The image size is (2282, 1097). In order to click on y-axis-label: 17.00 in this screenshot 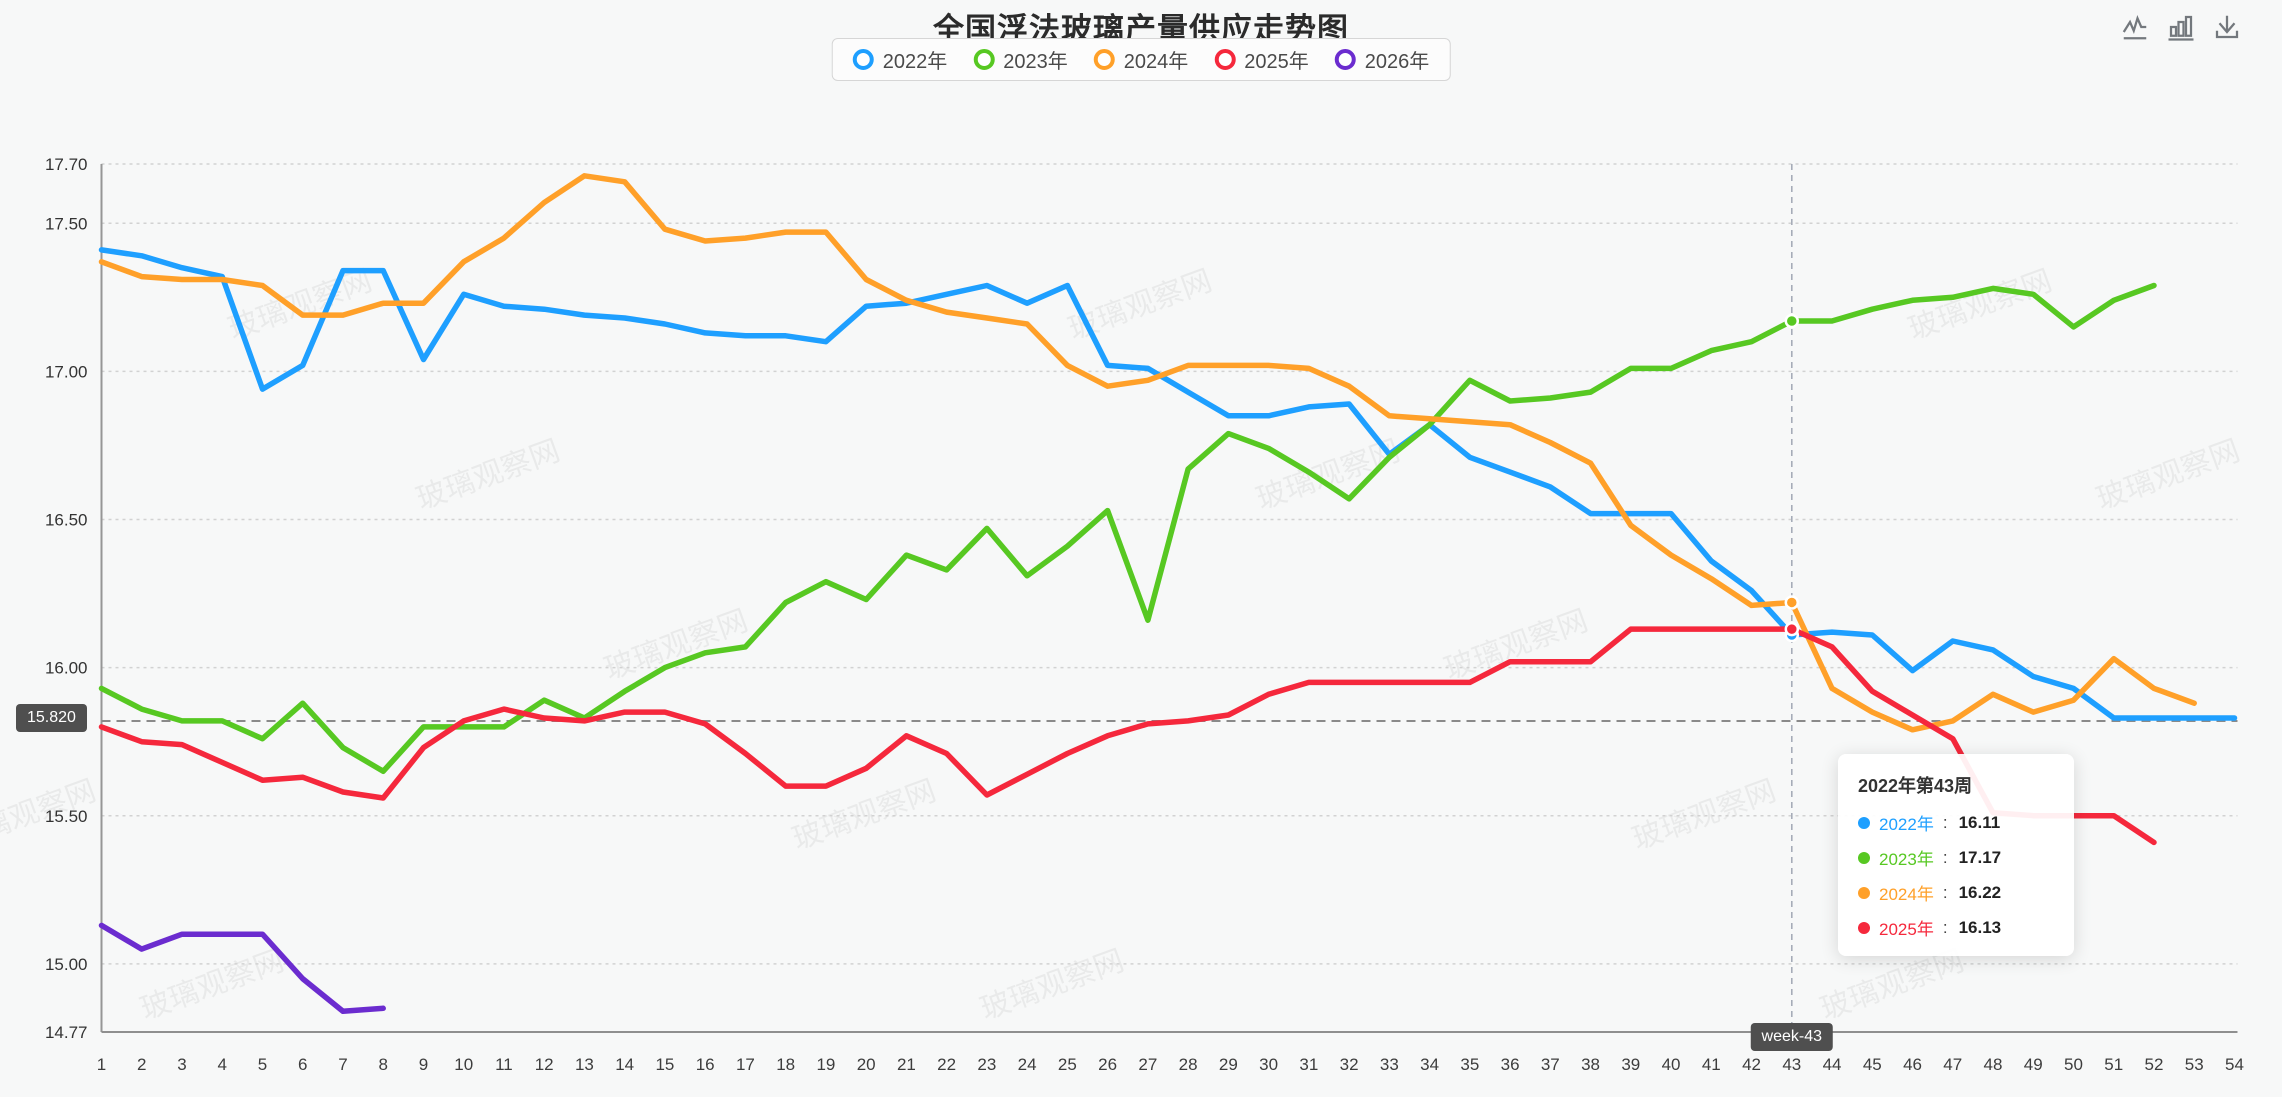, I will do `click(66, 371)`.